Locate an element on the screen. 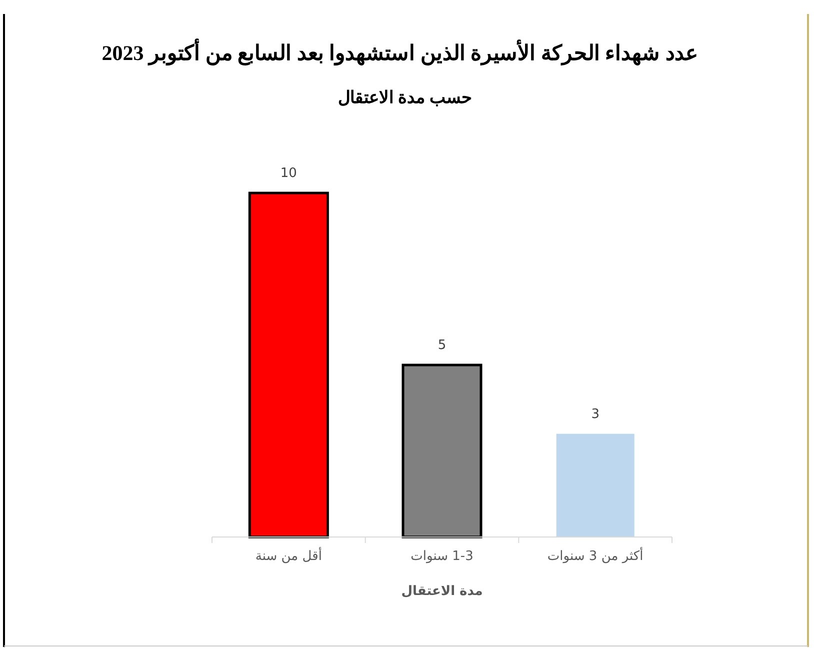 This screenshot has width=814, height=659. data-label: 5 is located at coordinates (442, 345).